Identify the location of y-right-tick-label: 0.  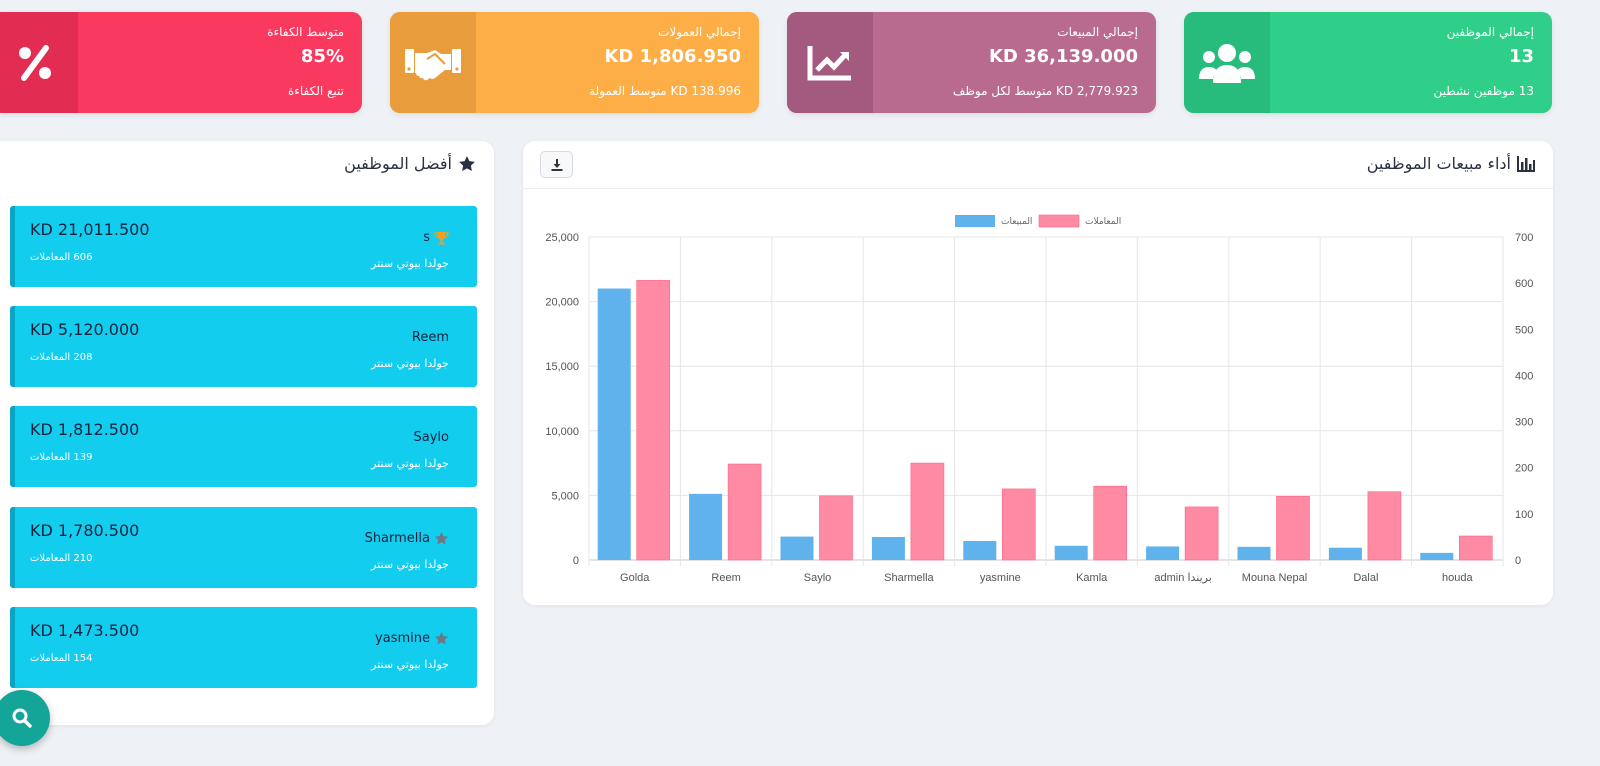
(1518, 561).